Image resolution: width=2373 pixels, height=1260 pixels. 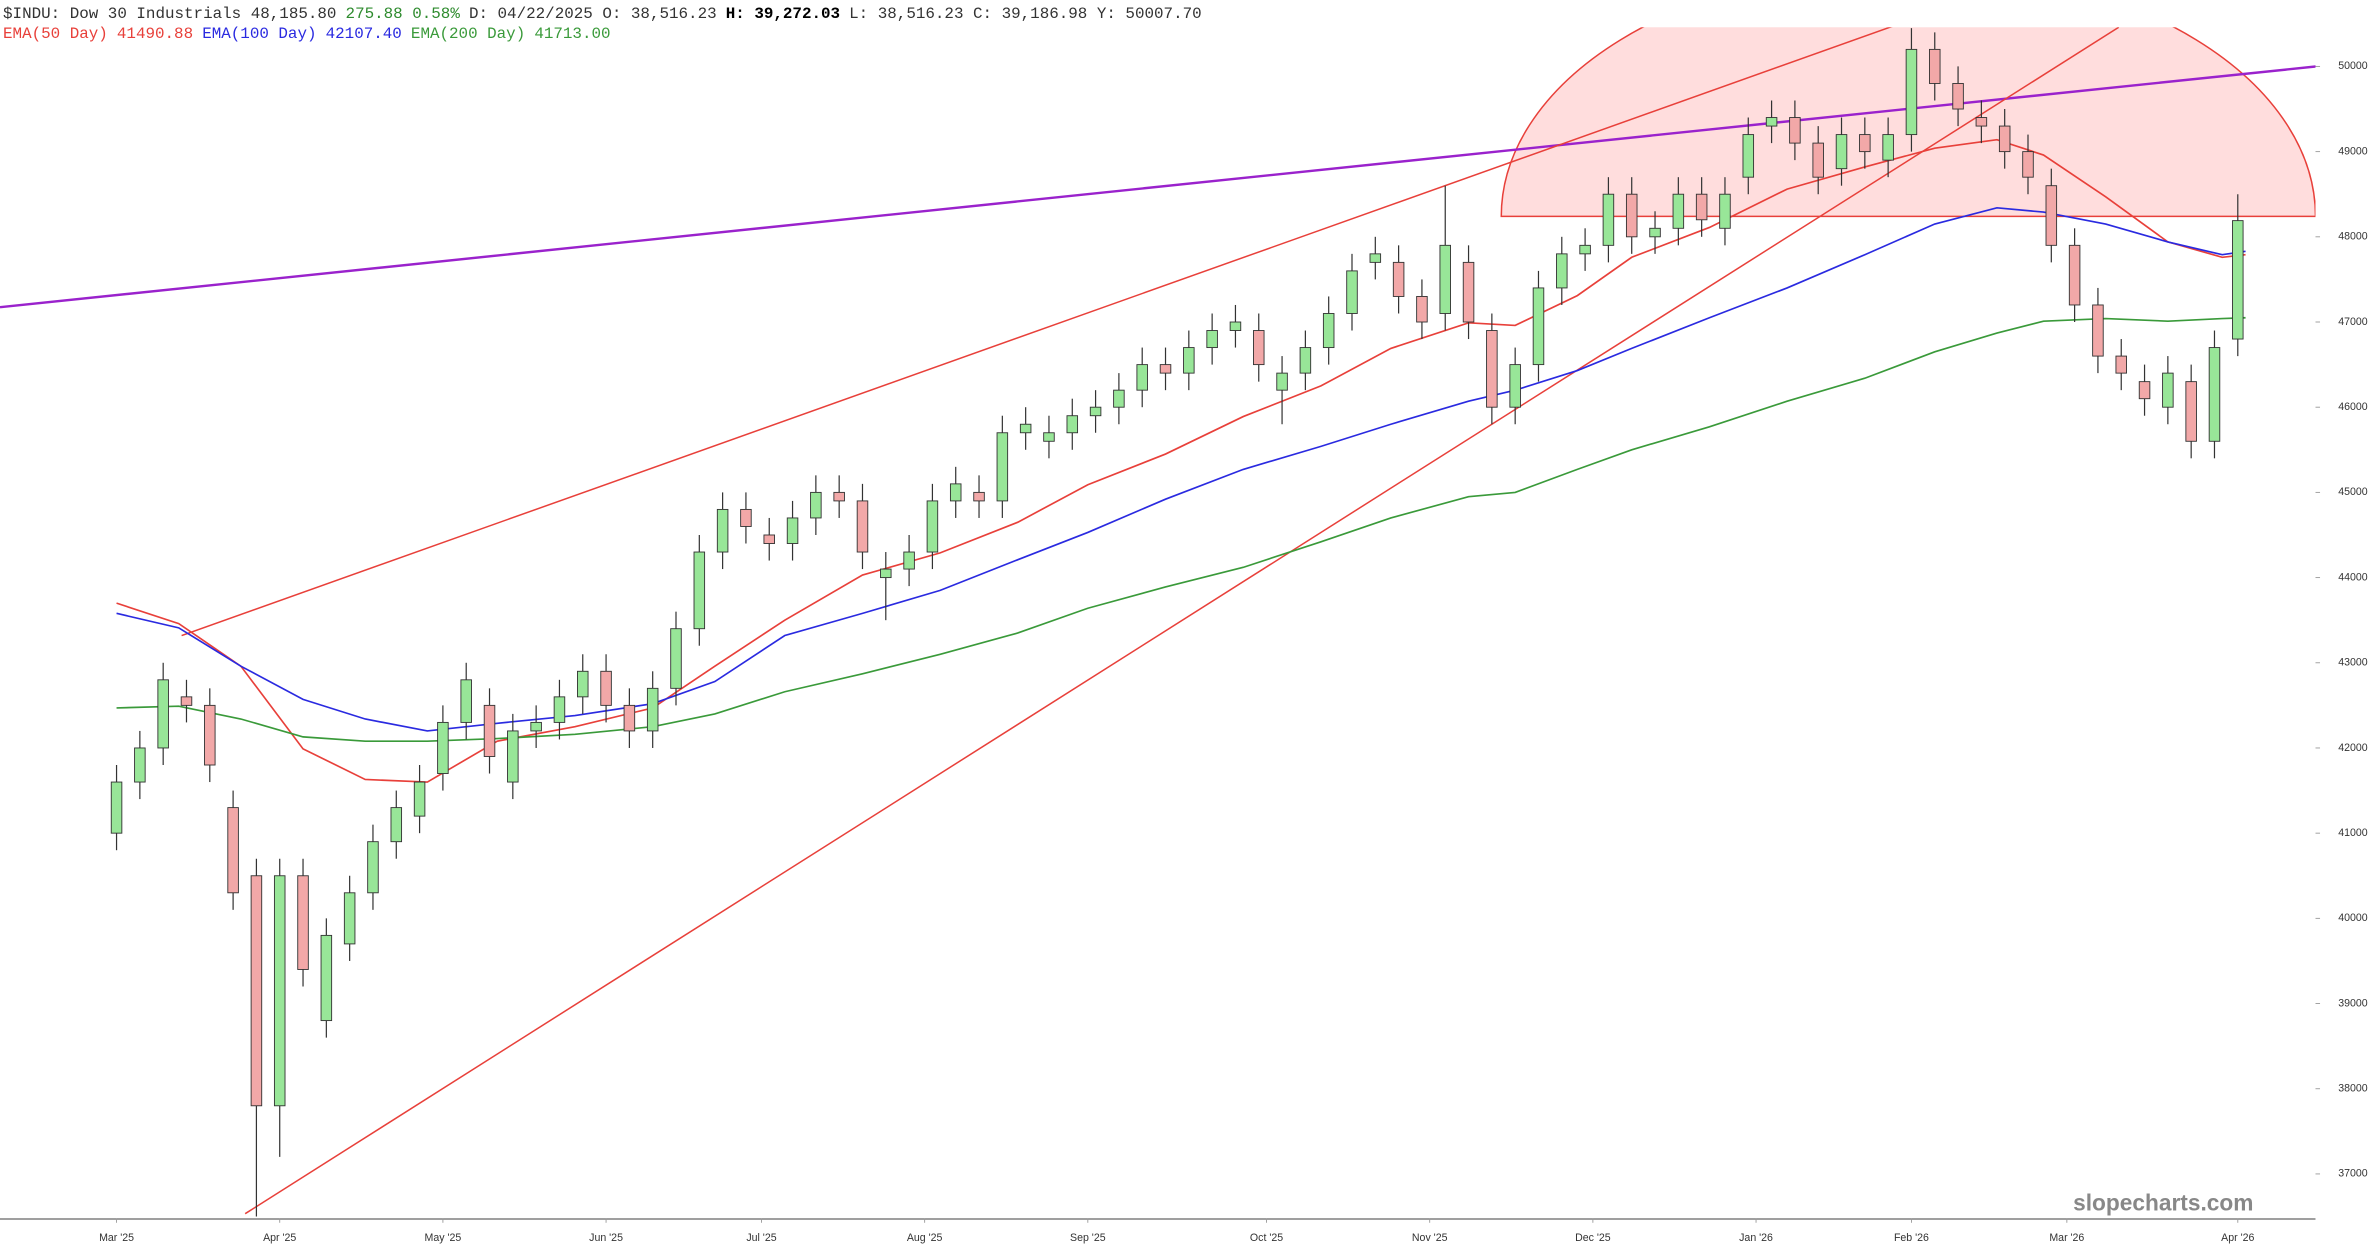 I want to click on x-tick-label: Feb '26, so click(x=1911, y=1238).